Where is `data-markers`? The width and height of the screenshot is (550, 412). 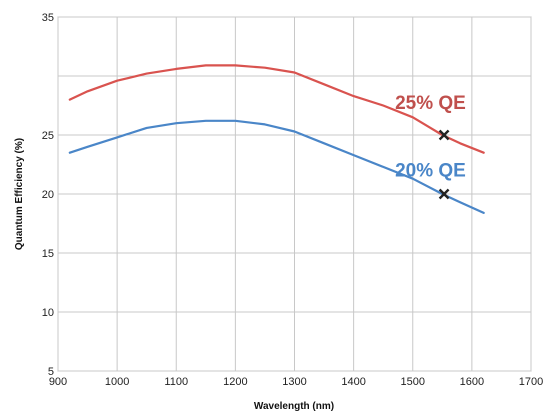
data-markers is located at coordinates (444, 164).